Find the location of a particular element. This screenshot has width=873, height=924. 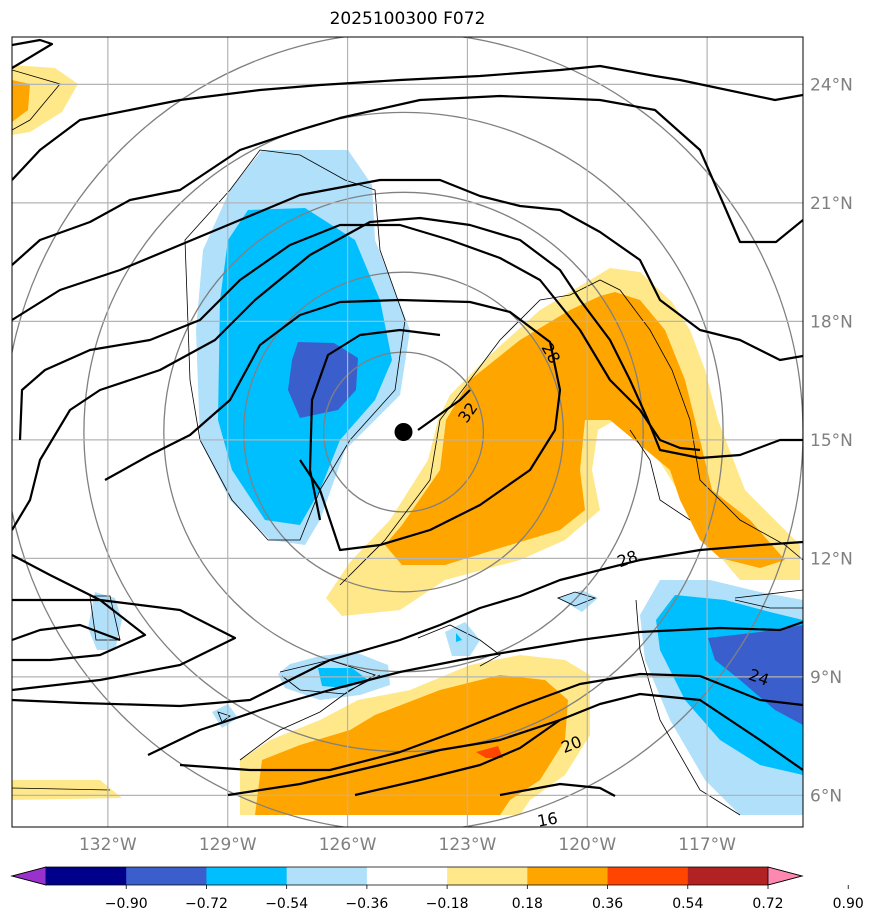

y-tick-label-4: 15°N is located at coordinates (831, 441).